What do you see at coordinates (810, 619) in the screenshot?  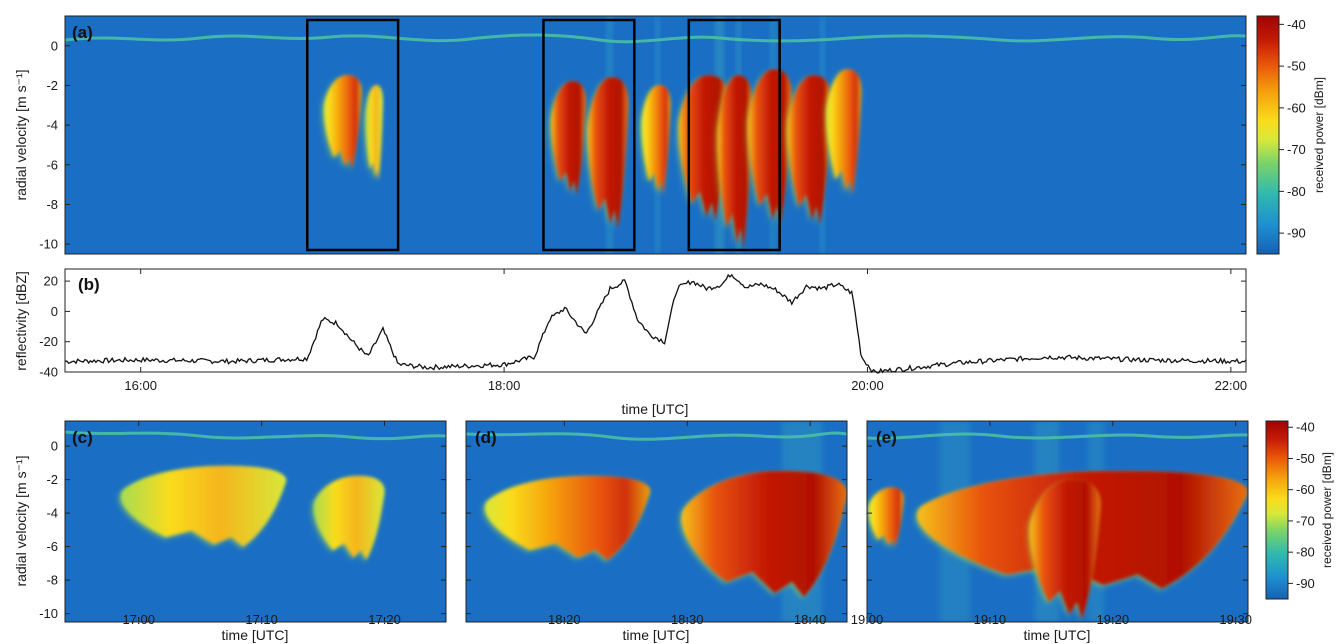 I see `panel-d-x-tick-label: 18:40` at bounding box center [810, 619].